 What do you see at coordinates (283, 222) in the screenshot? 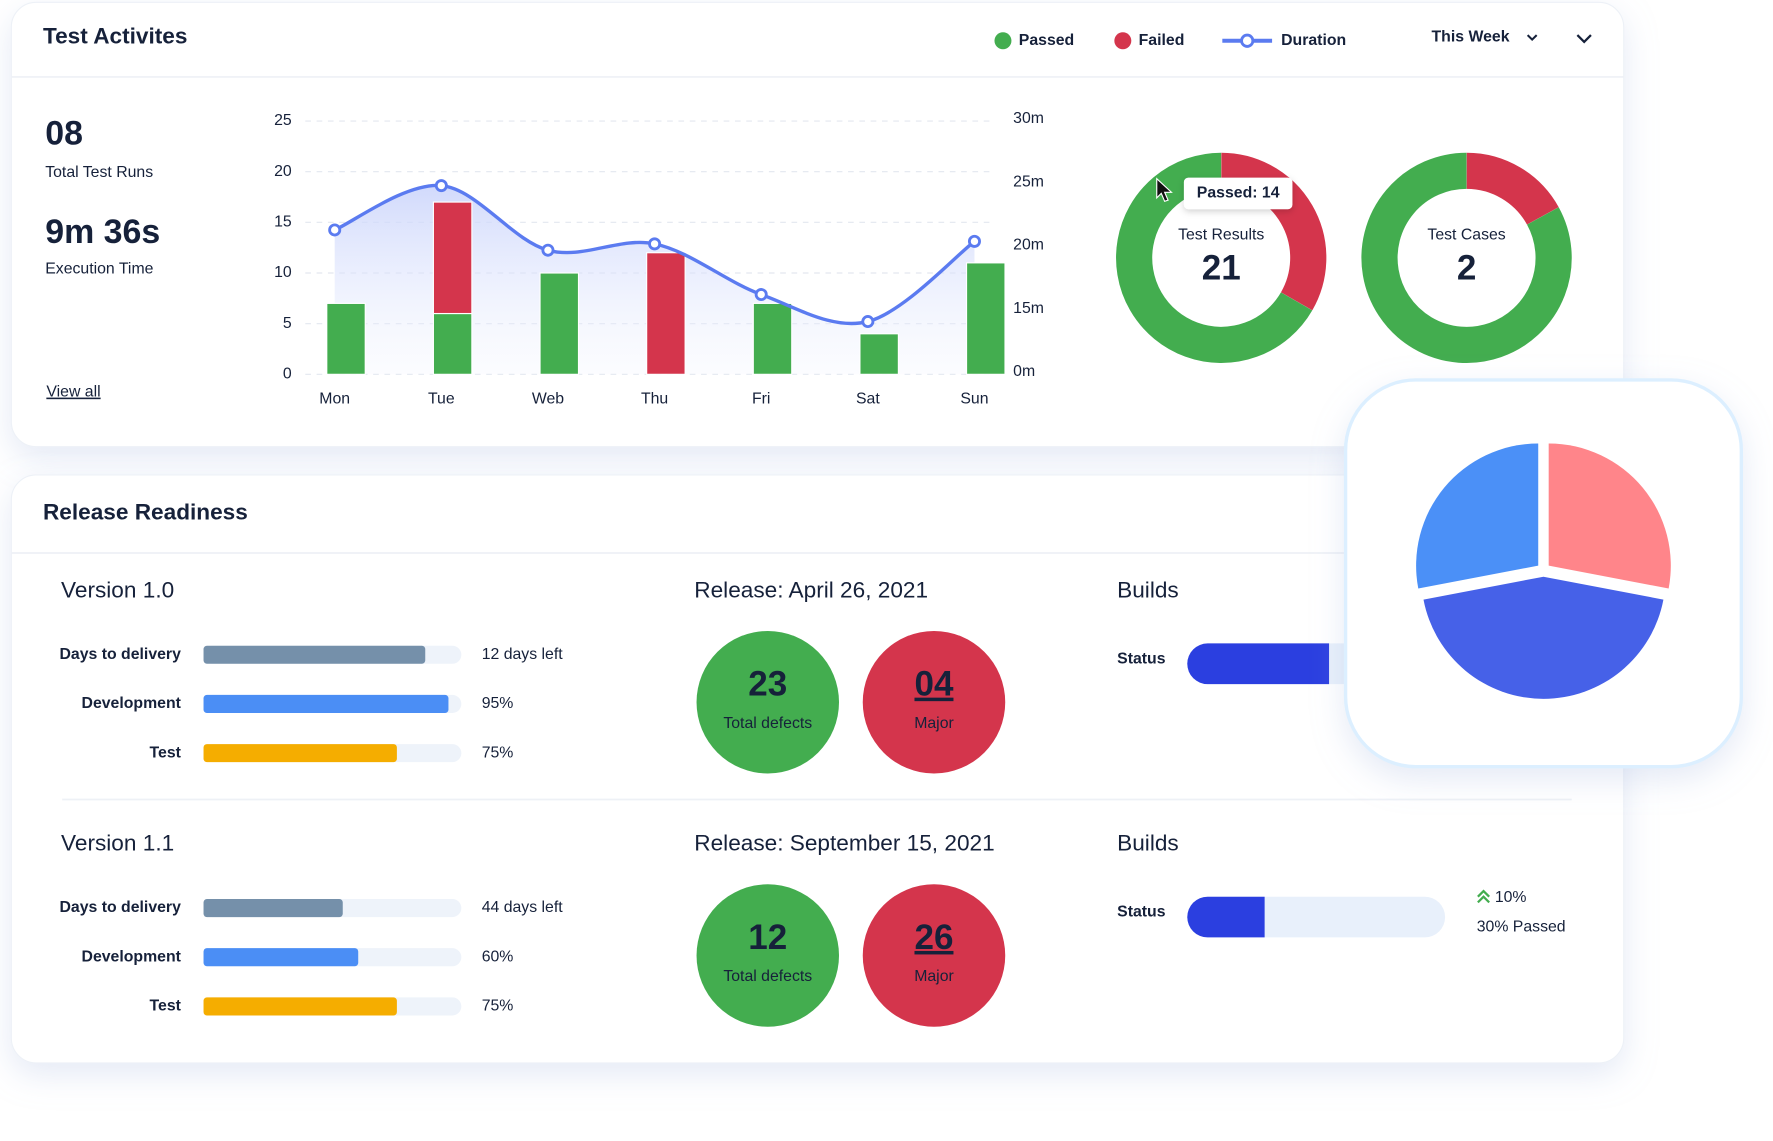
I see `y-tick-label: 15` at bounding box center [283, 222].